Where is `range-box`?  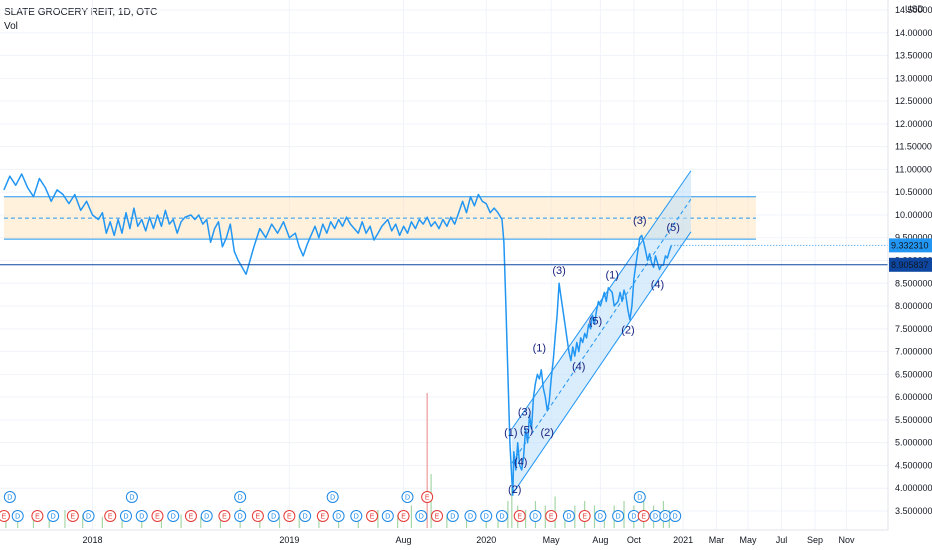
range-box is located at coordinates (379, 218).